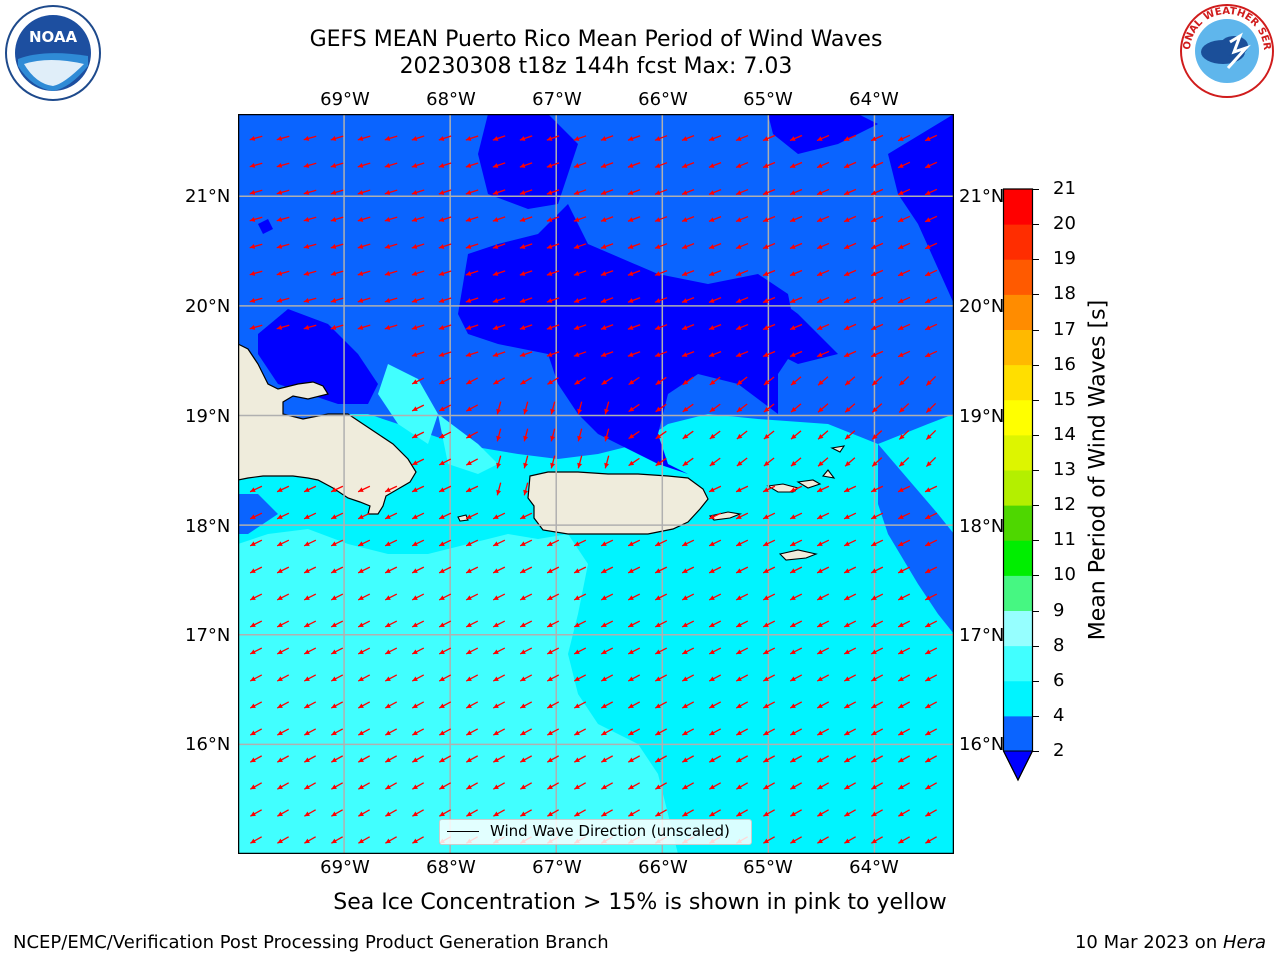  I want to click on colorbar-tick-label: 8, so click(1059, 645).